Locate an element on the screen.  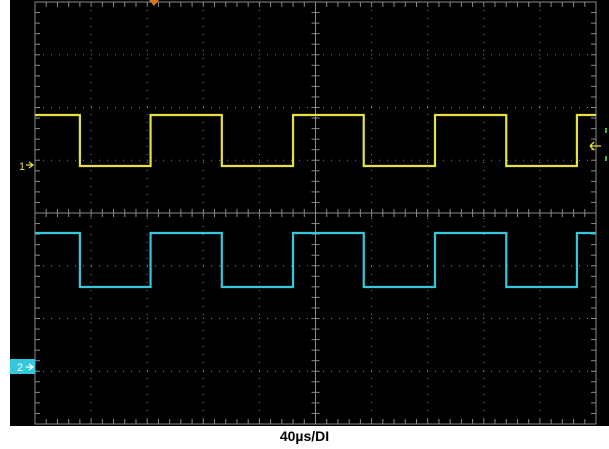
channel-1-trace is located at coordinates (315, 140).